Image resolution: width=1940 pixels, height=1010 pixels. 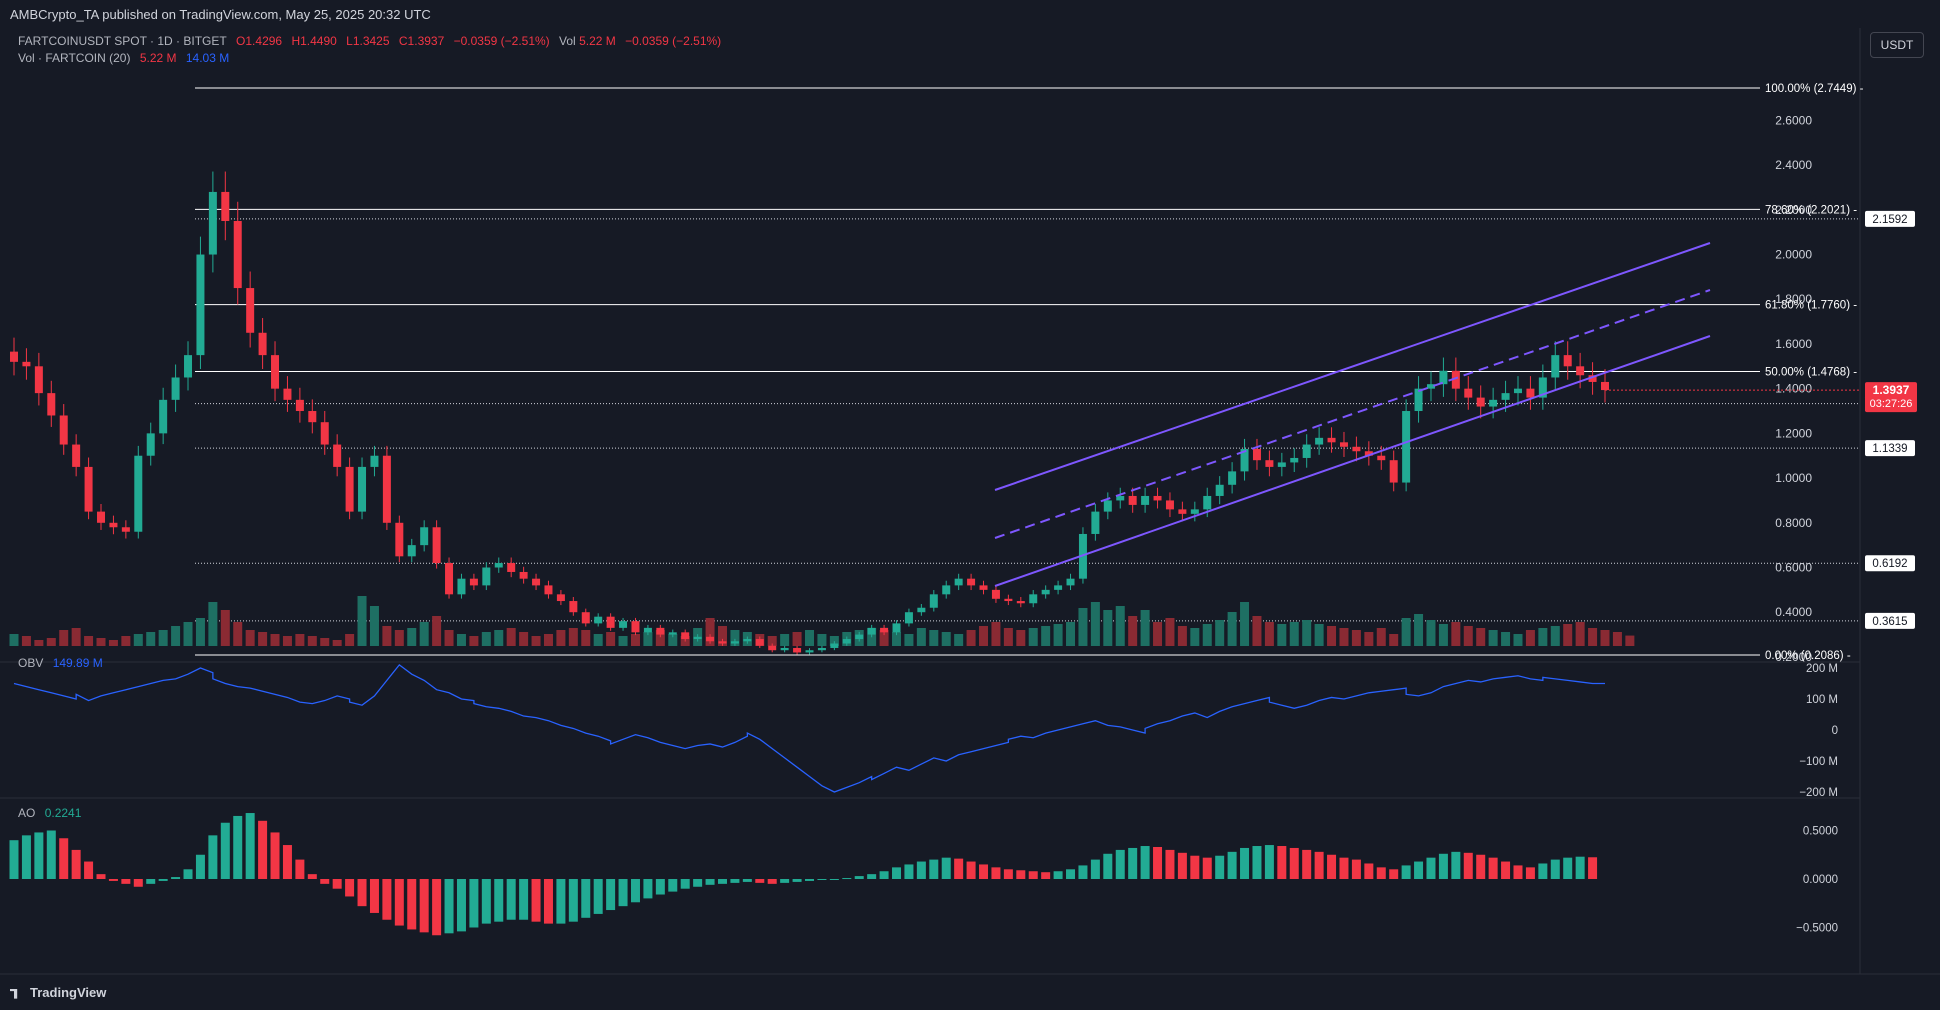 What do you see at coordinates (368, 41) in the screenshot?
I see `low-value: L1.3425` at bounding box center [368, 41].